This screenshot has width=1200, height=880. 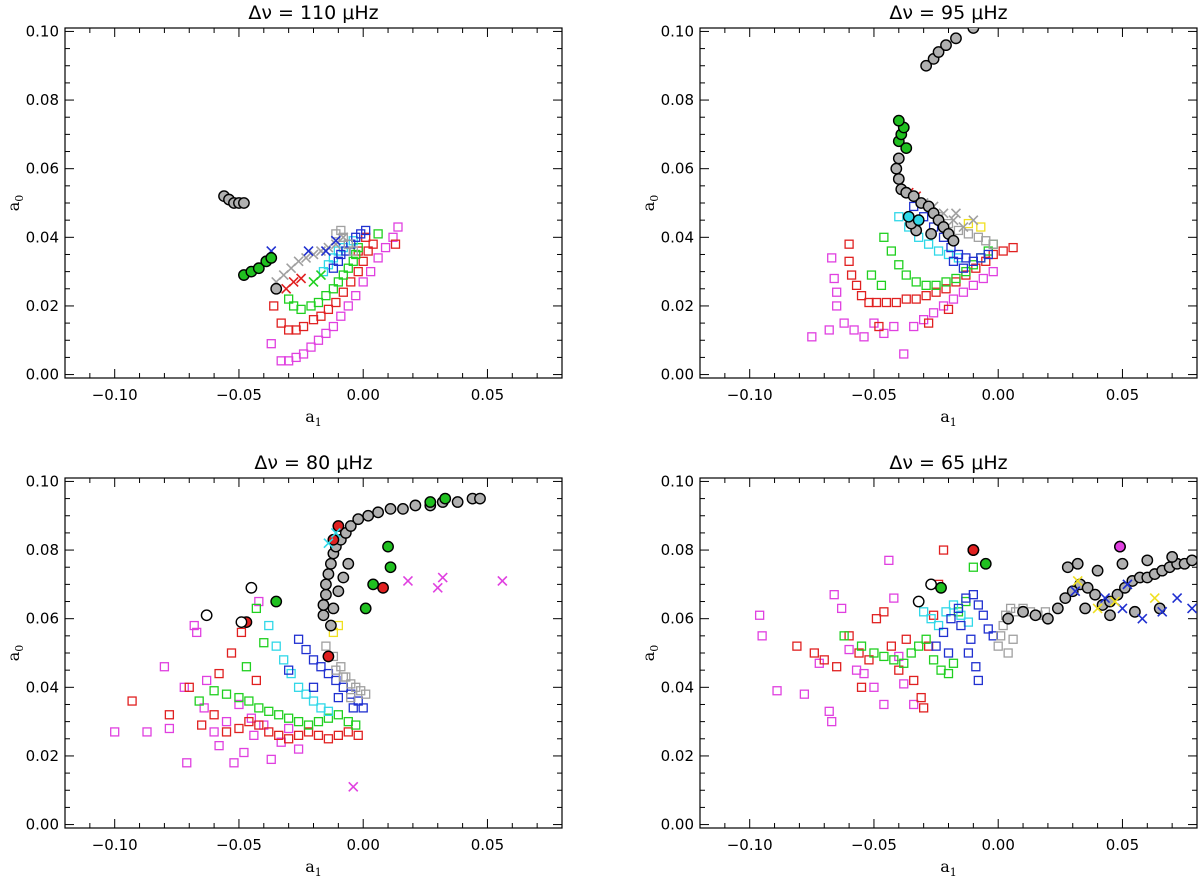 What do you see at coordinates (42, 169) in the screenshot?
I see `y-tick-label: 0.06` at bounding box center [42, 169].